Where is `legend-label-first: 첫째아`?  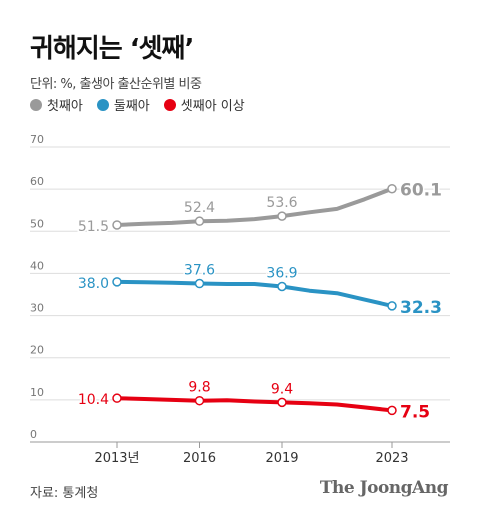
legend-label-first: 첫째아 is located at coordinates (65, 106).